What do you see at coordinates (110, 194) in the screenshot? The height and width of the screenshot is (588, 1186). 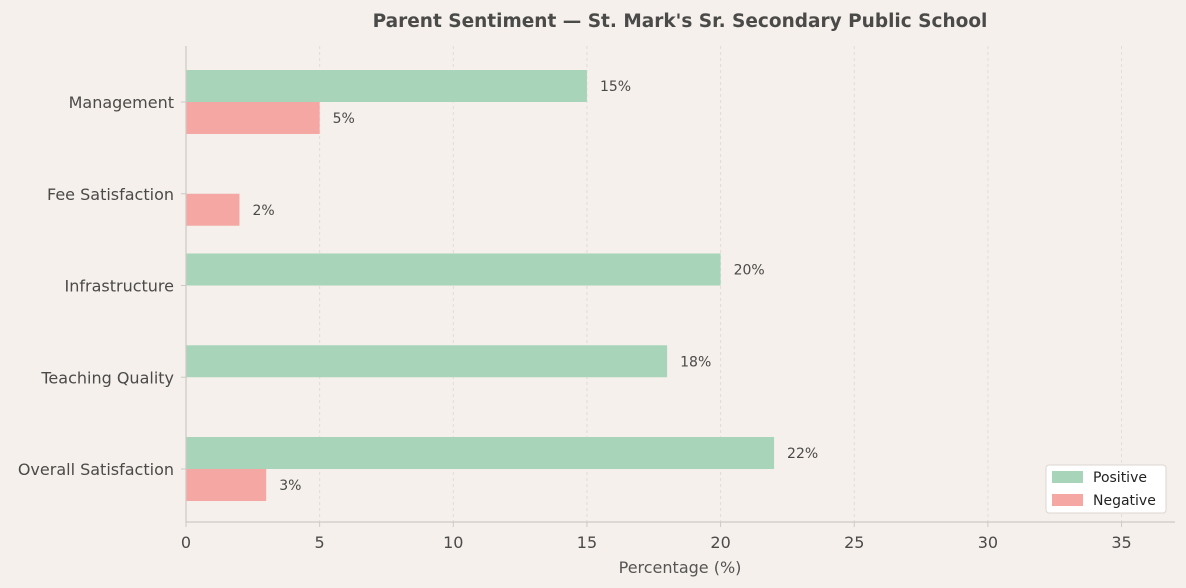 I see `category-label-fee-satisfaction: Fee Satisfaction` at bounding box center [110, 194].